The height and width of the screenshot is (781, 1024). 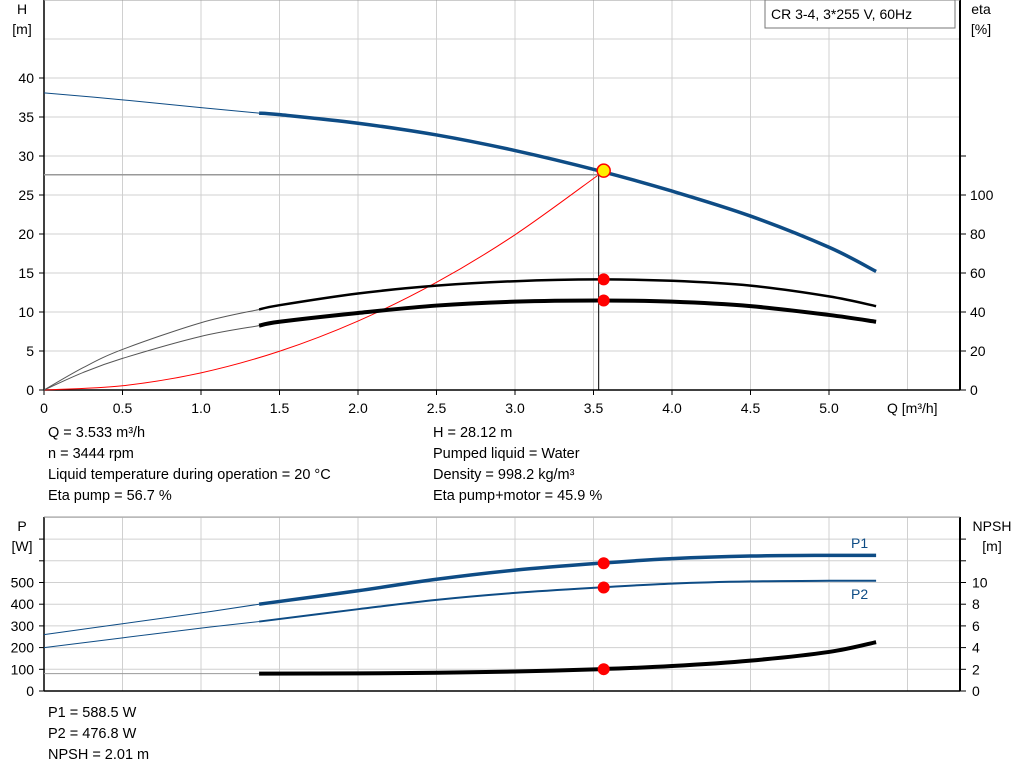 What do you see at coordinates (506, 454) in the screenshot?
I see `readout-liquid: Pumped liquid = Water` at bounding box center [506, 454].